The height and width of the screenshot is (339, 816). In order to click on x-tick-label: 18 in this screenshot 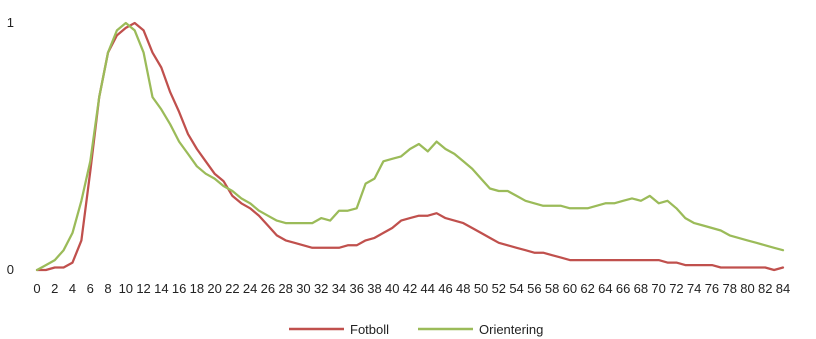, I will do `click(197, 288)`.